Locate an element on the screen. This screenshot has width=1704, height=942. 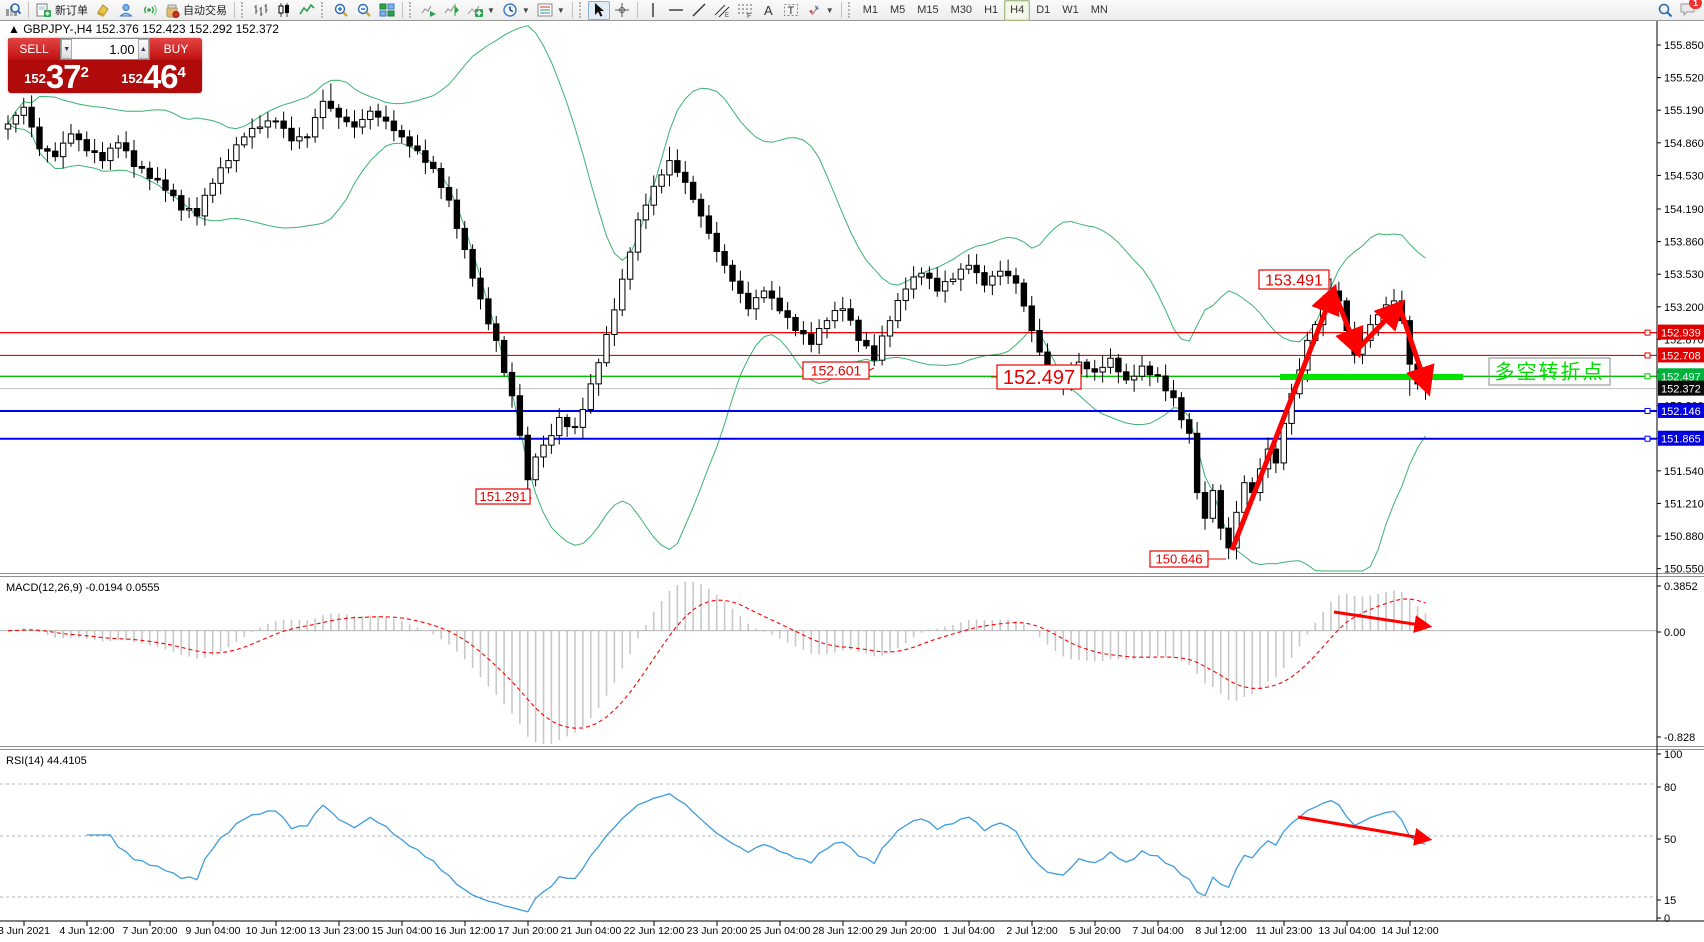
time-axis-label: 10 Jun 12:00 is located at coordinates (276, 931).